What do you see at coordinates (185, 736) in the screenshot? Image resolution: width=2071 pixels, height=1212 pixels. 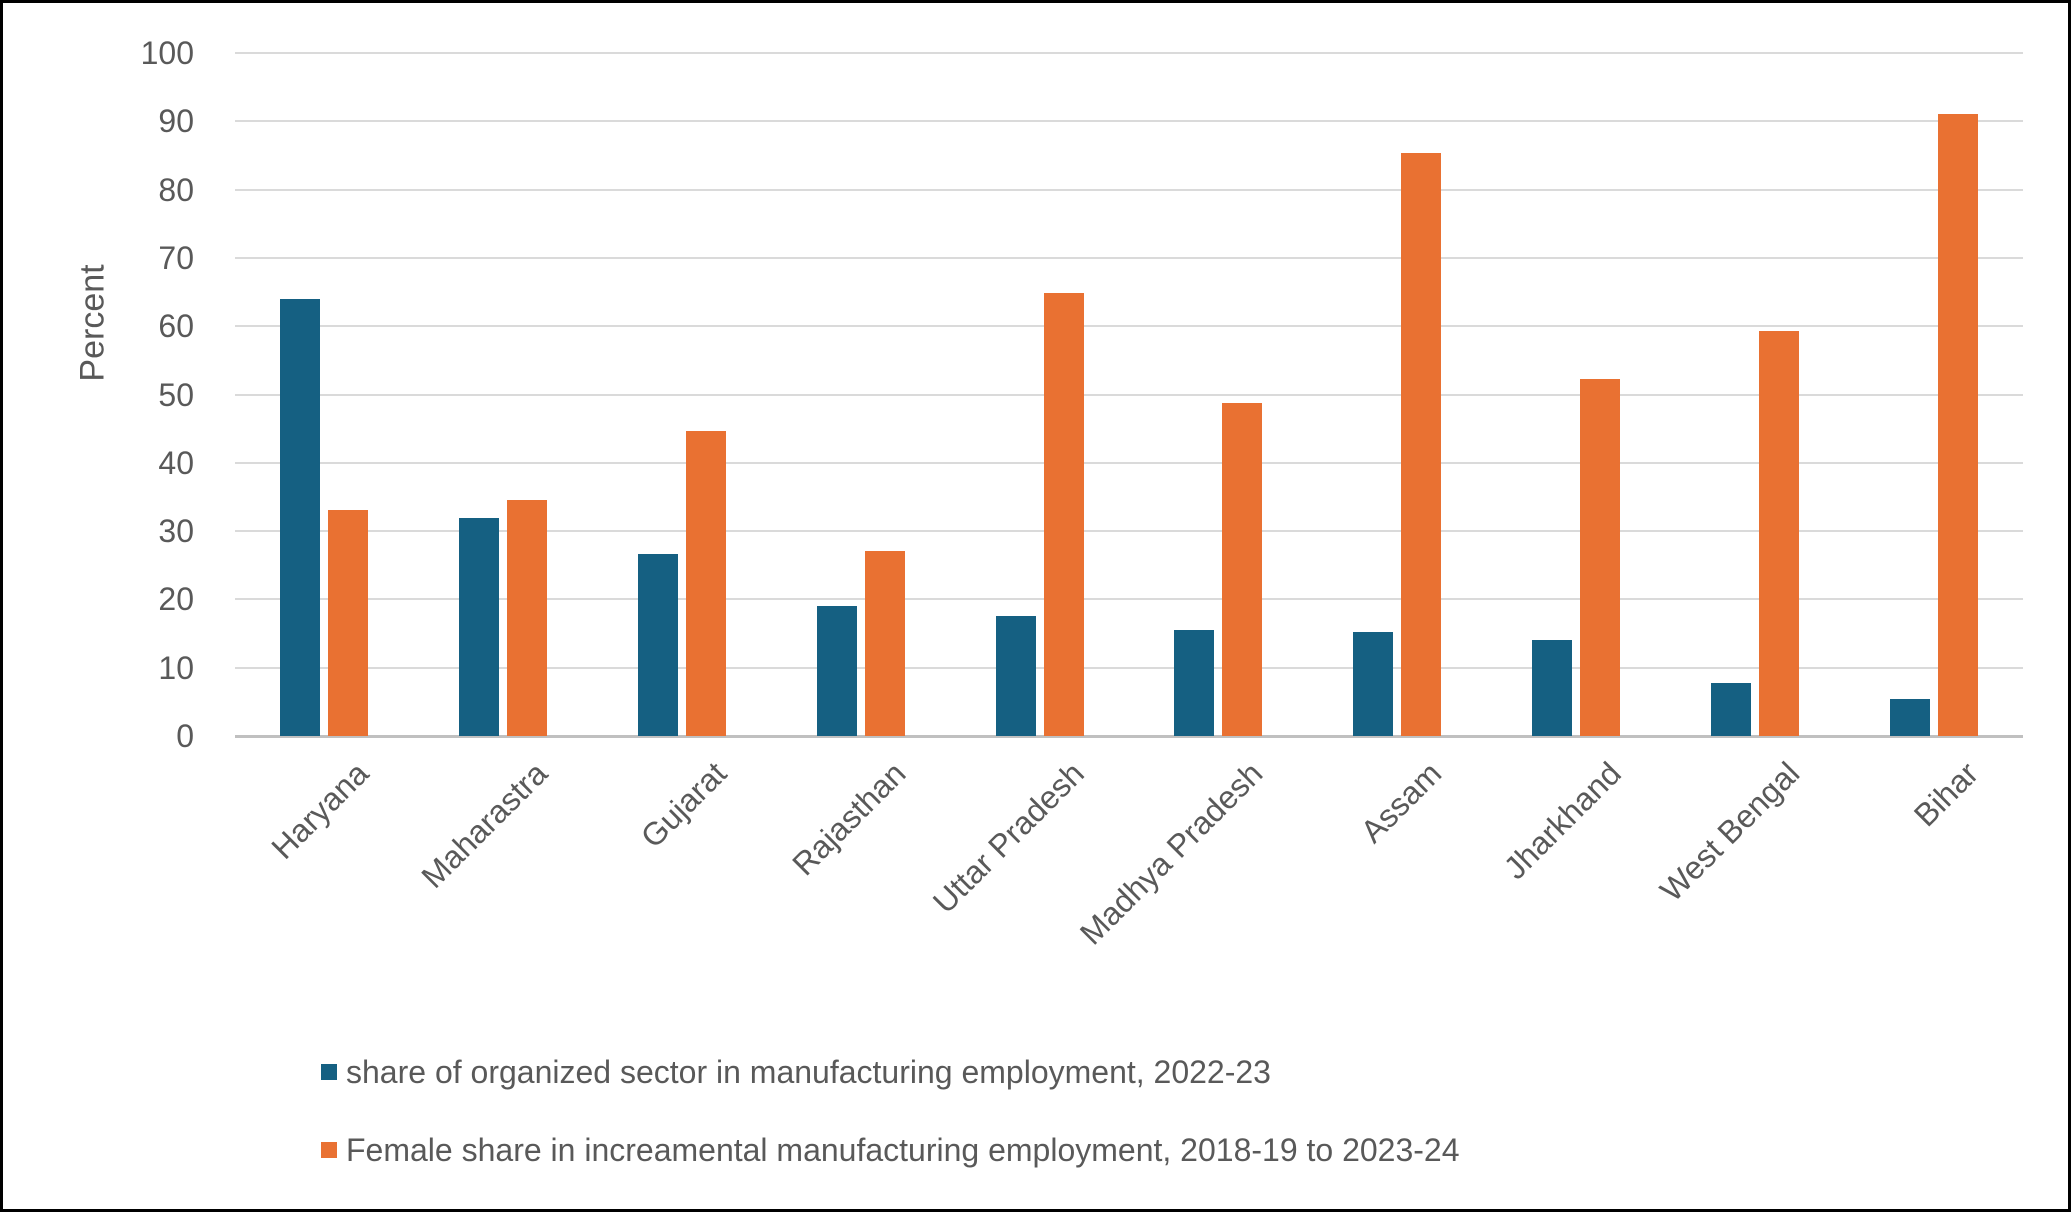 I see `y-tick-label-0: 0` at bounding box center [185, 736].